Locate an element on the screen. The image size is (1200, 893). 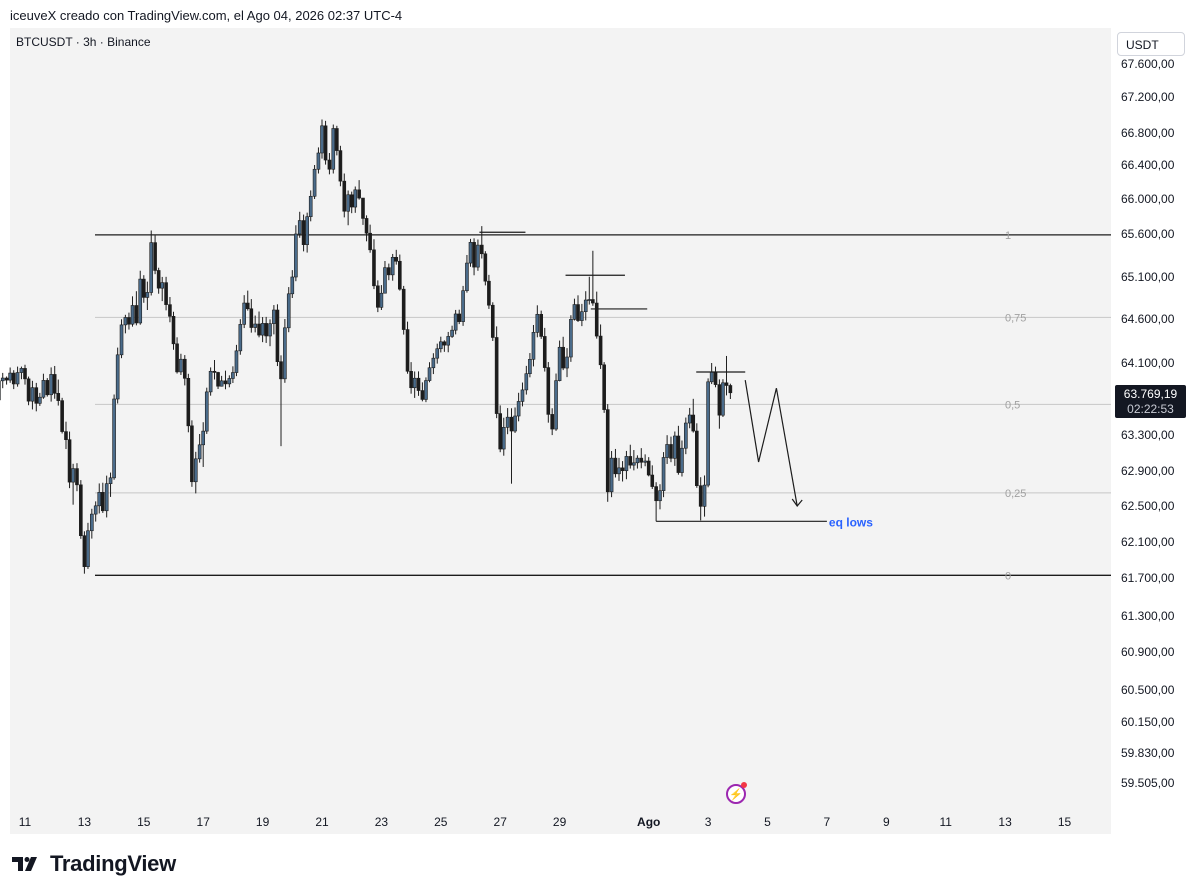
currency-selector: USDT is located at coordinates (1151, 44).